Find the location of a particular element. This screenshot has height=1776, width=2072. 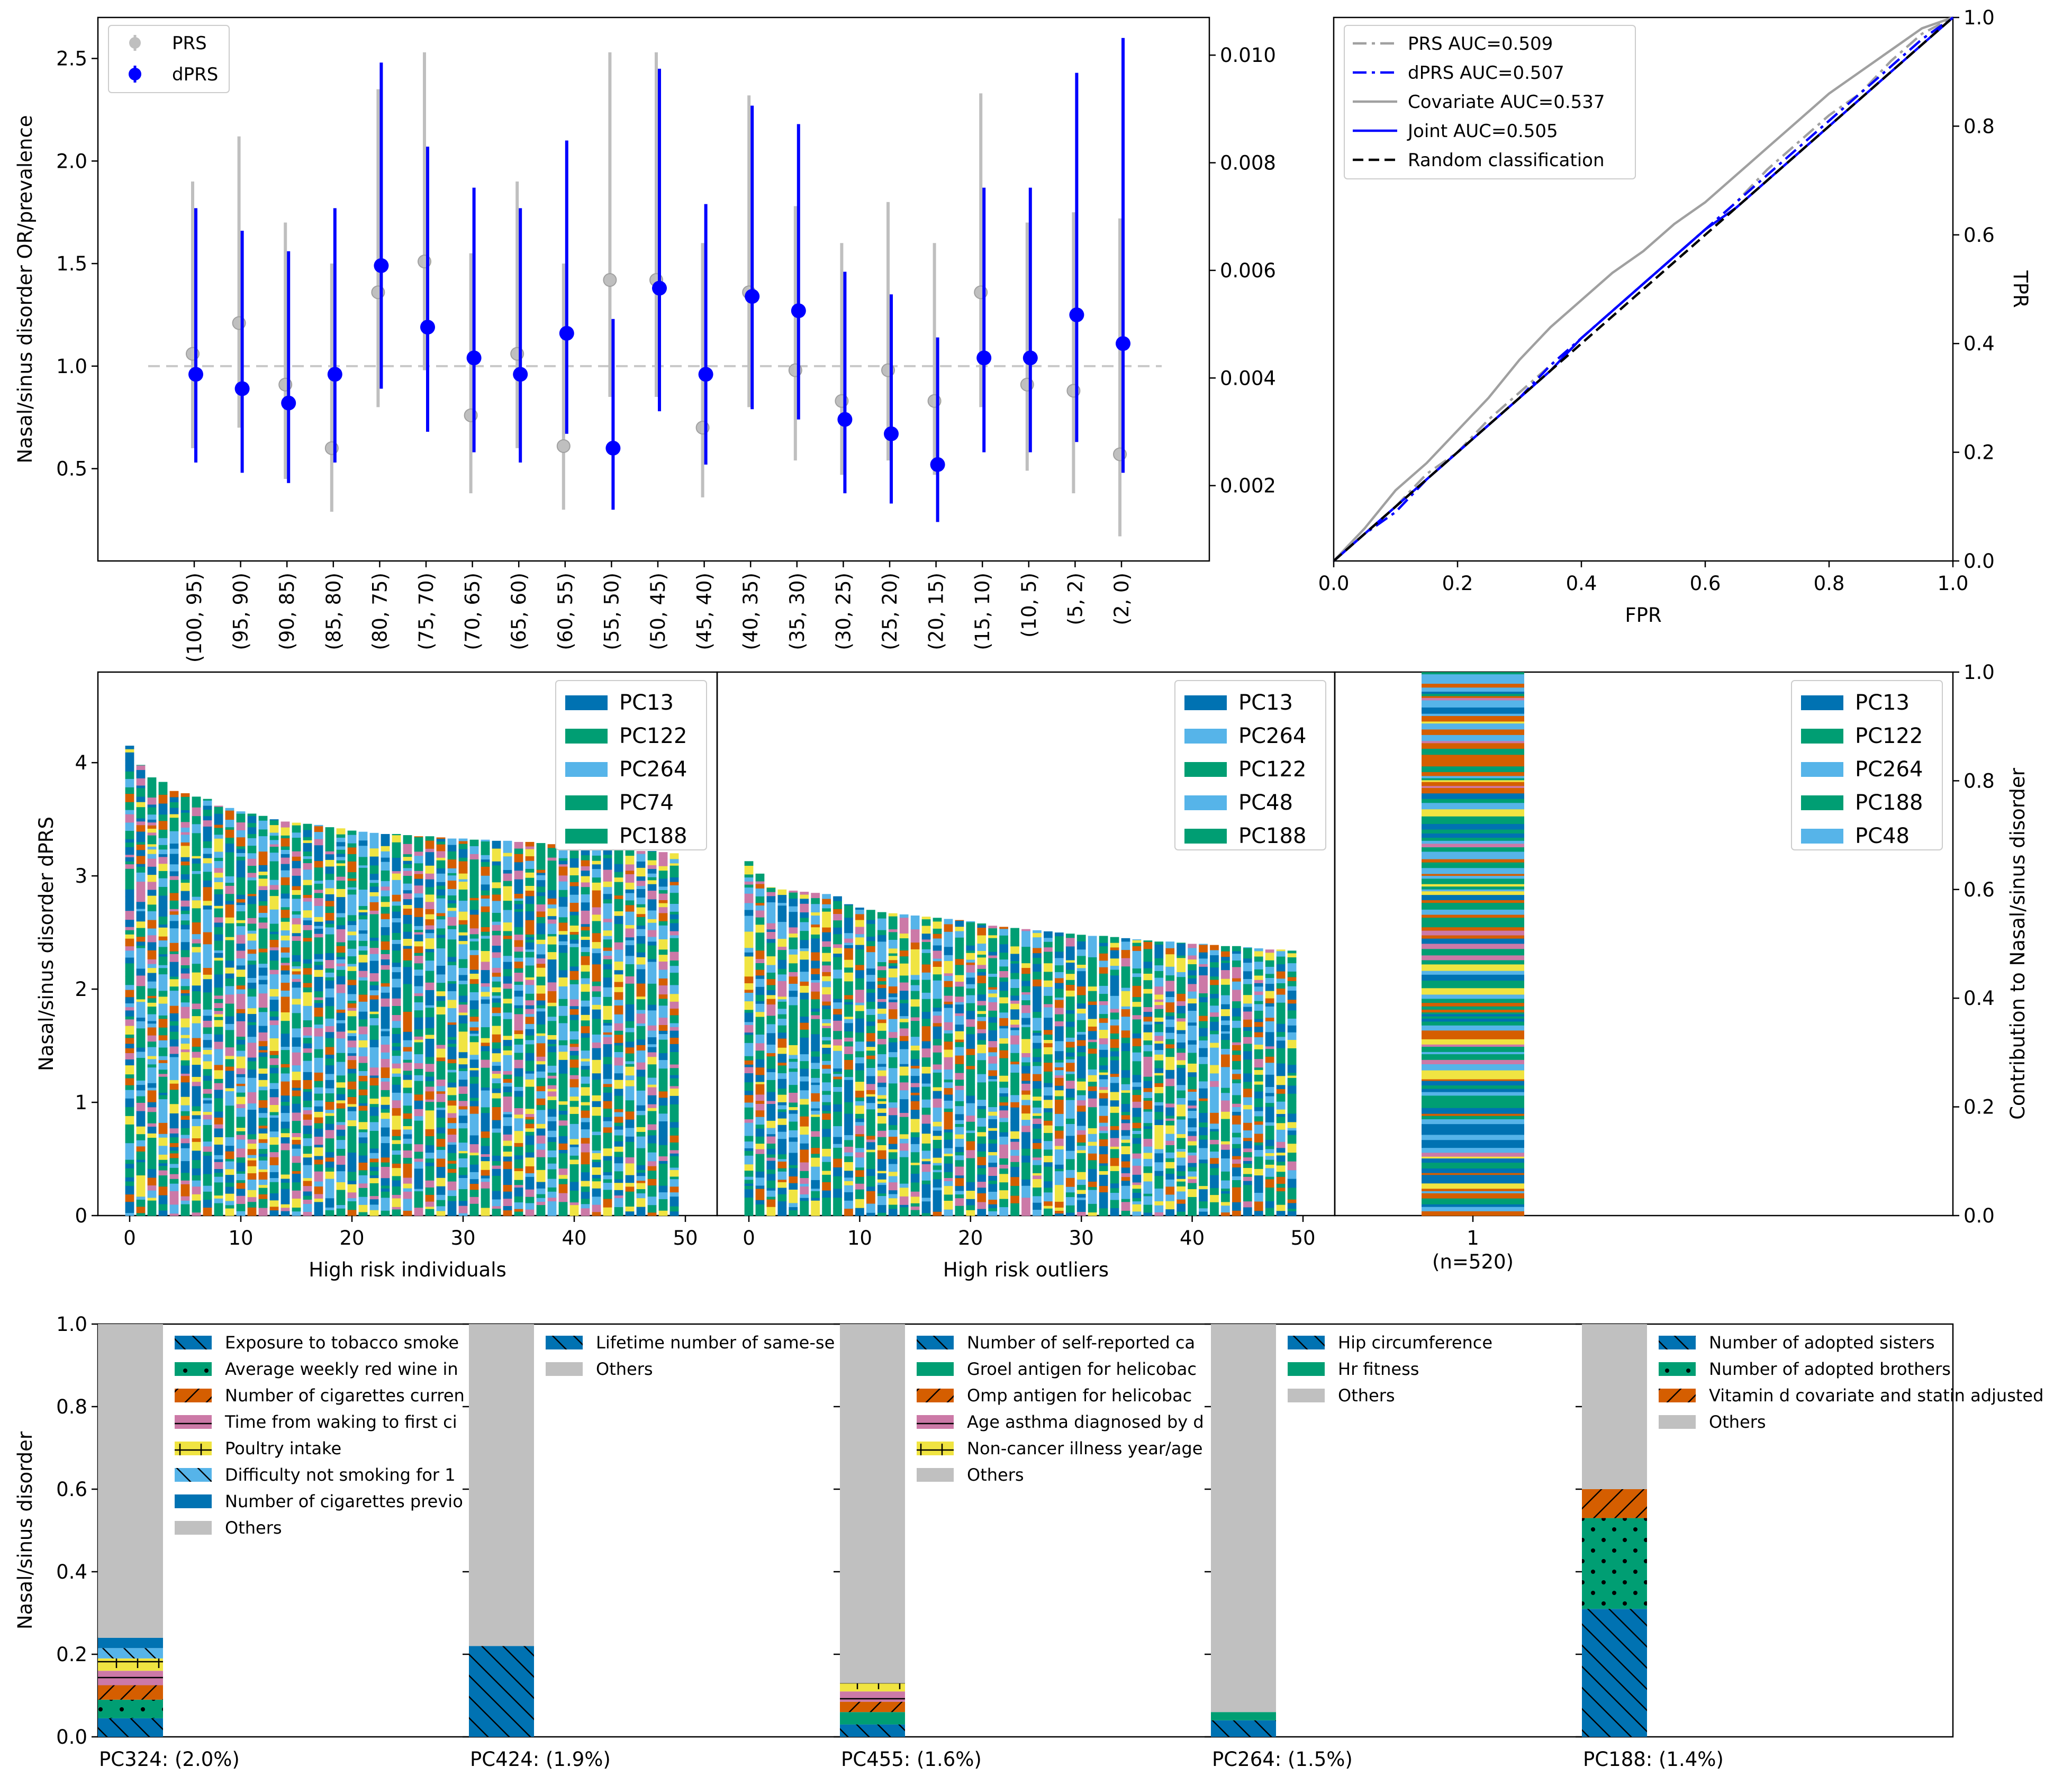

stacked-bar is located at coordinates (474, 1027).